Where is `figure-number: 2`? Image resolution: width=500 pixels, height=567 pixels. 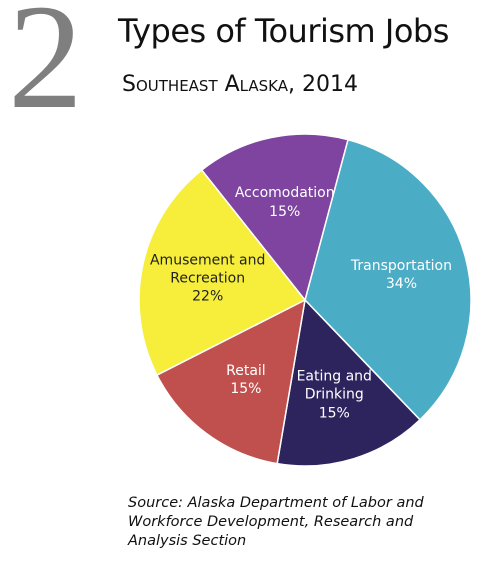
figure-number: 2 is located at coordinates (45, 70).